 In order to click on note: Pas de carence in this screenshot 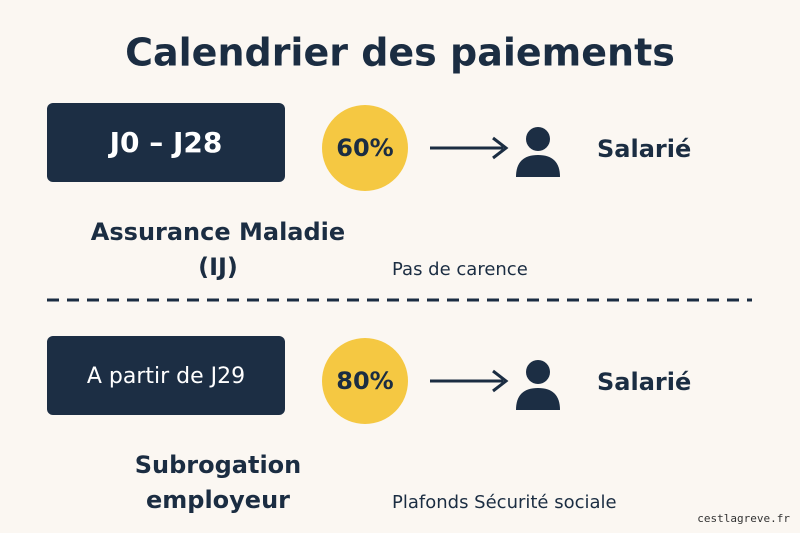, I will do `click(460, 269)`.